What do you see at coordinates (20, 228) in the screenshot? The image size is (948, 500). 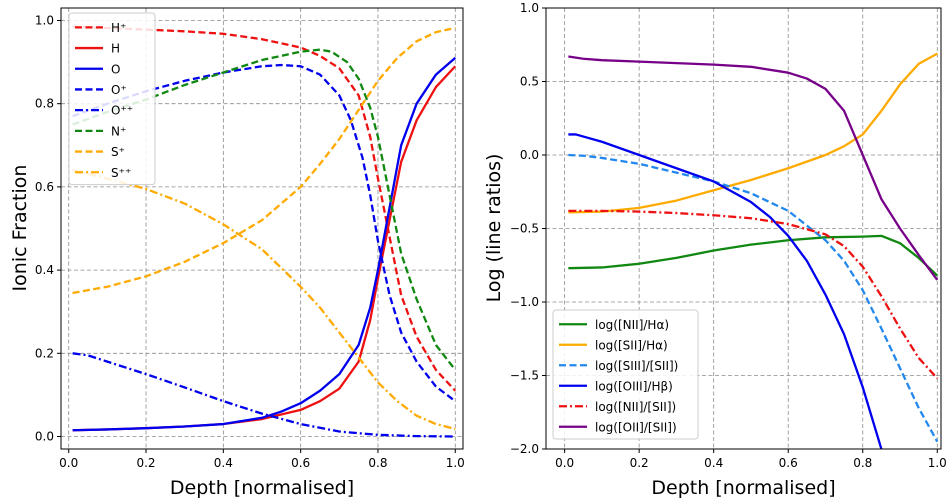 I see `y-axis-label: Ionic Fraction` at bounding box center [20, 228].